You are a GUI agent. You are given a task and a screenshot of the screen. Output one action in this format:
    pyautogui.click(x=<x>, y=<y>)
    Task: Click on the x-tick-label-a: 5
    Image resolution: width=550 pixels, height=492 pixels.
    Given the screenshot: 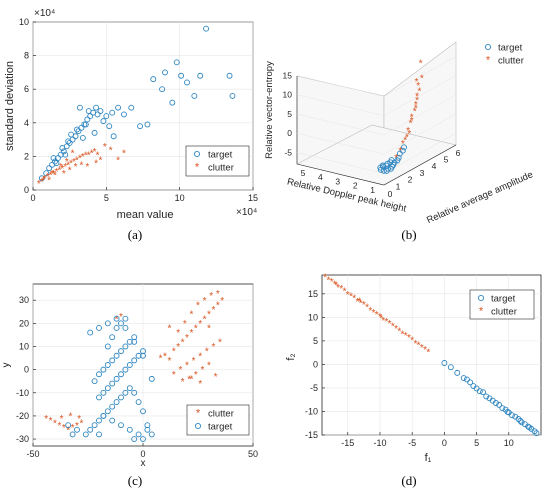 What is the action you would take?
    pyautogui.click(x=106, y=198)
    